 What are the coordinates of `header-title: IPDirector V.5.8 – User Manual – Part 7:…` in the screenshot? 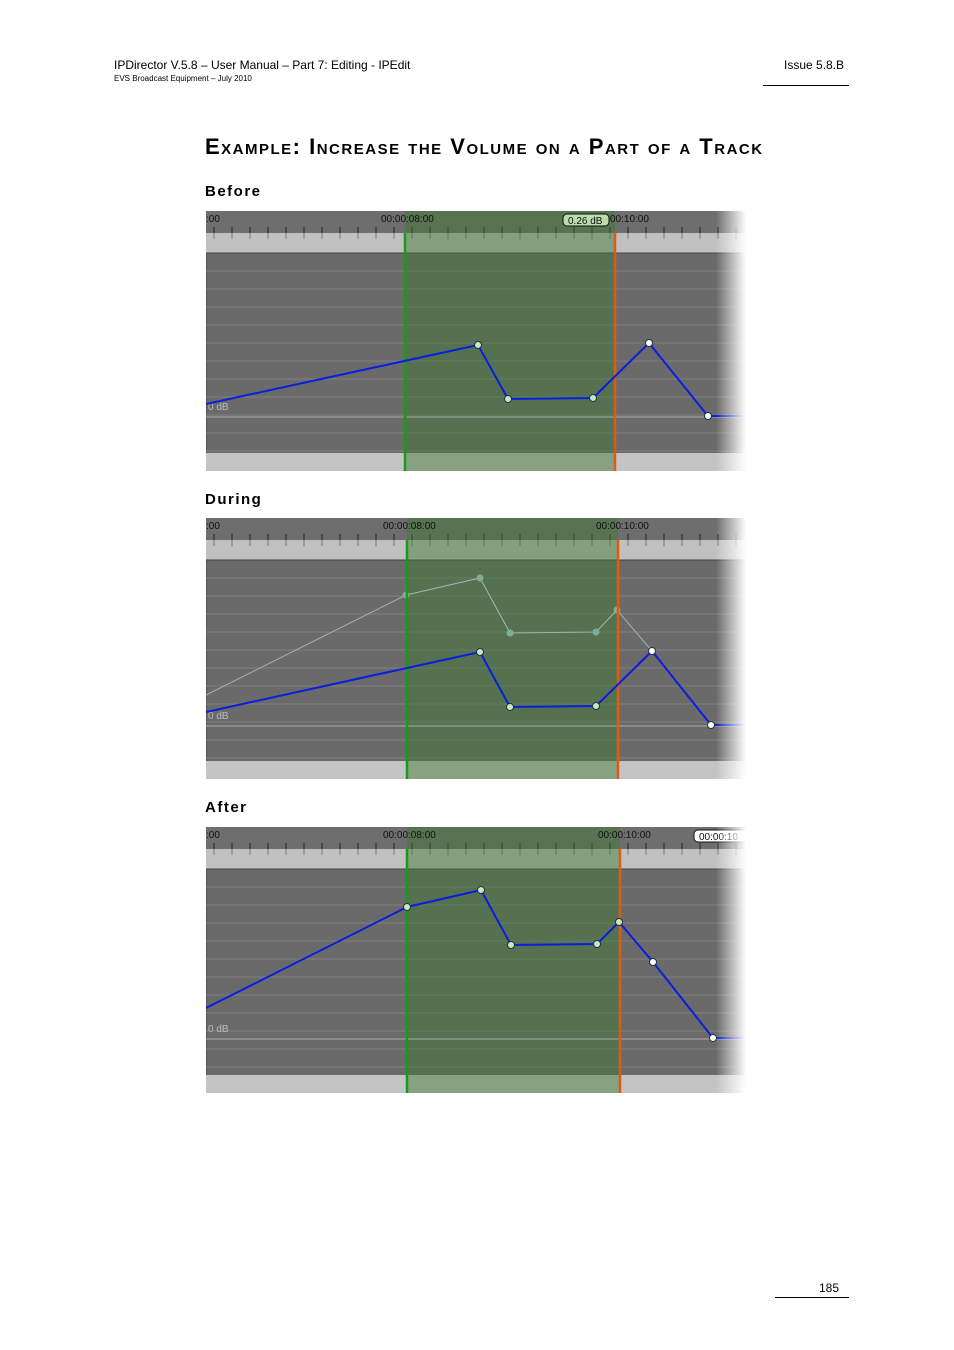 It's located at (262, 65).